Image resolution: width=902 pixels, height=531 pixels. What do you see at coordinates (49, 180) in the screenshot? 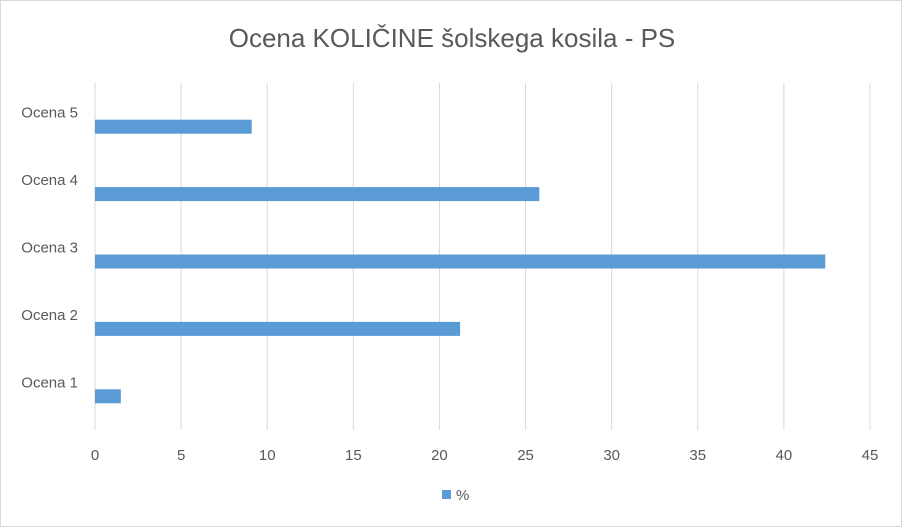
I see `category-label: Ocena 4` at bounding box center [49, 180].